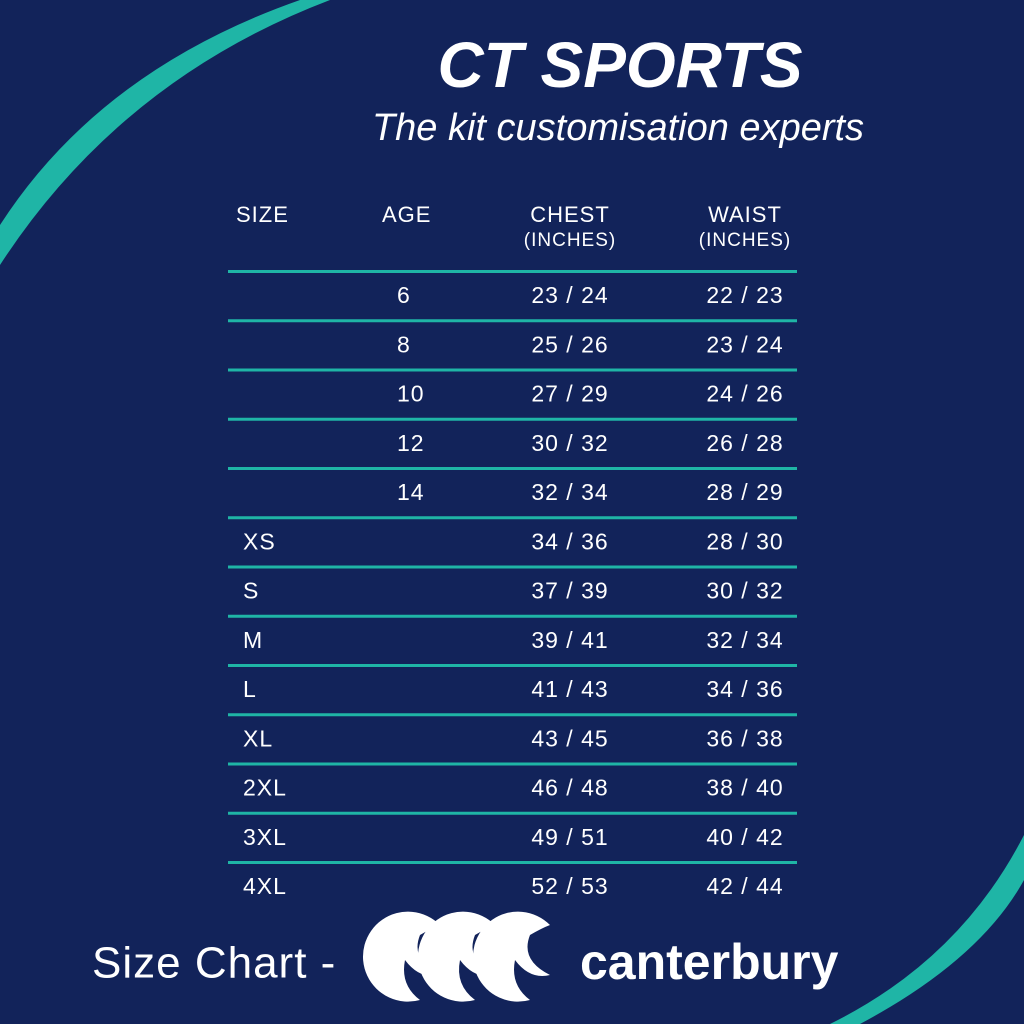 Image resolution: width=1024 pixels, height=1024 pixels. What do you see at coordinates (570, 214) in the screenshot?
I see `column-header: CHEST` at bounding box center [570, 214].